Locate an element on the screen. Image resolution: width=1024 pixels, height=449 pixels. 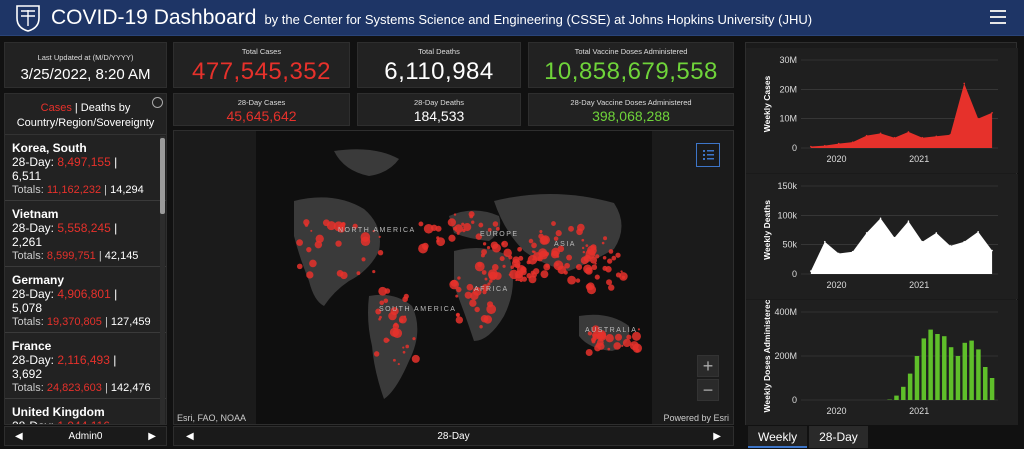
map-powered-by: Powered by Esri is located at coordinates (696, 418).